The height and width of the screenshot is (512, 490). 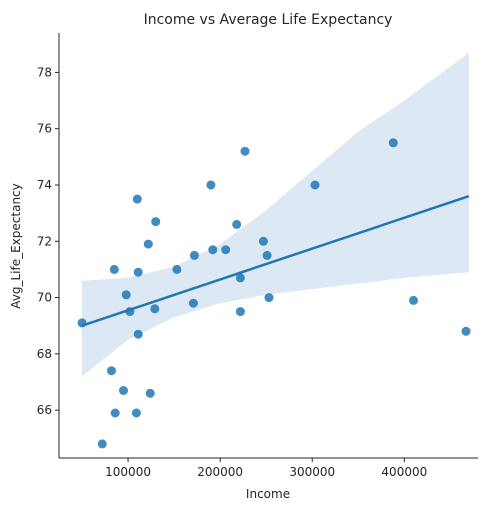 I want to click on y-tick-label: 72, so click(x=44, y=241).